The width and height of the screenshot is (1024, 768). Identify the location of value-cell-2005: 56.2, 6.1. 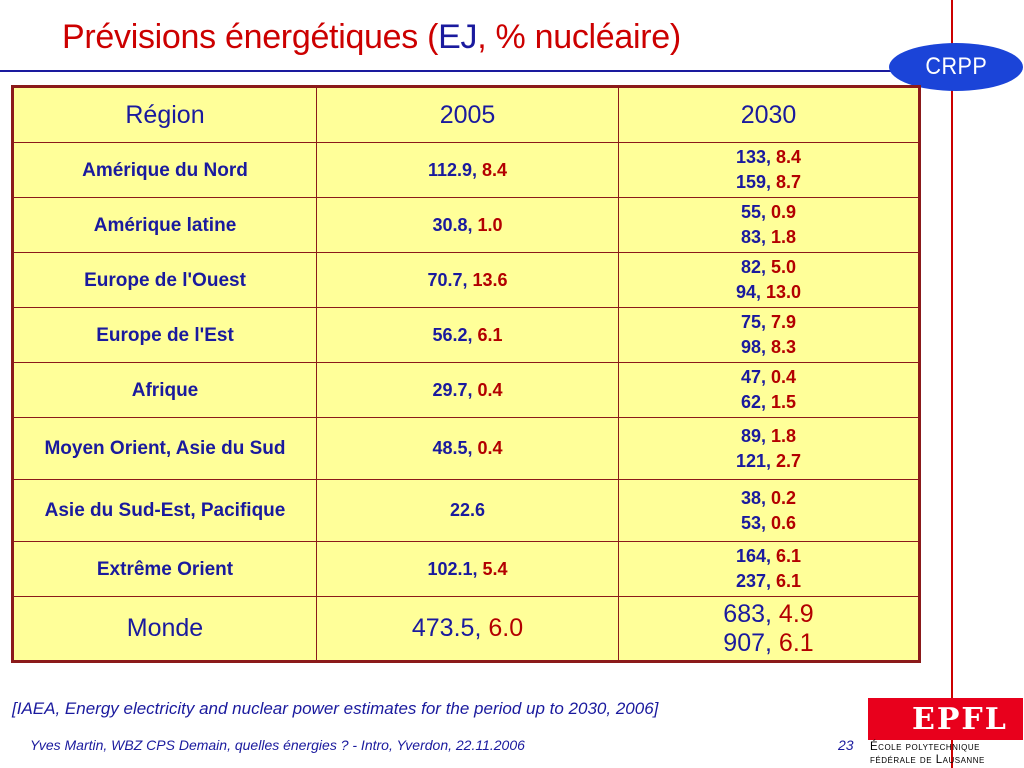
(467, 335).